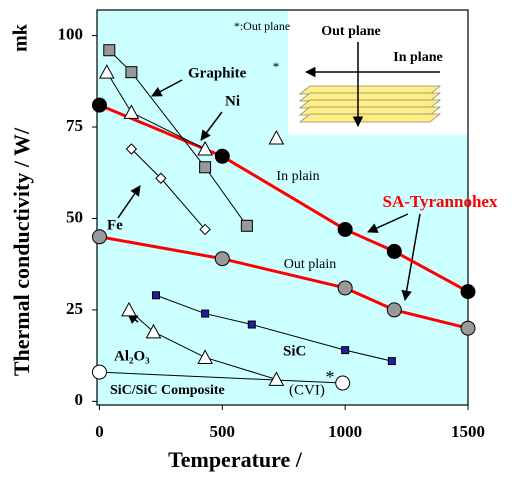  Describe the element at coordinates (217, 73) in the screenshot. I see `series-label: Graphite` at that location.